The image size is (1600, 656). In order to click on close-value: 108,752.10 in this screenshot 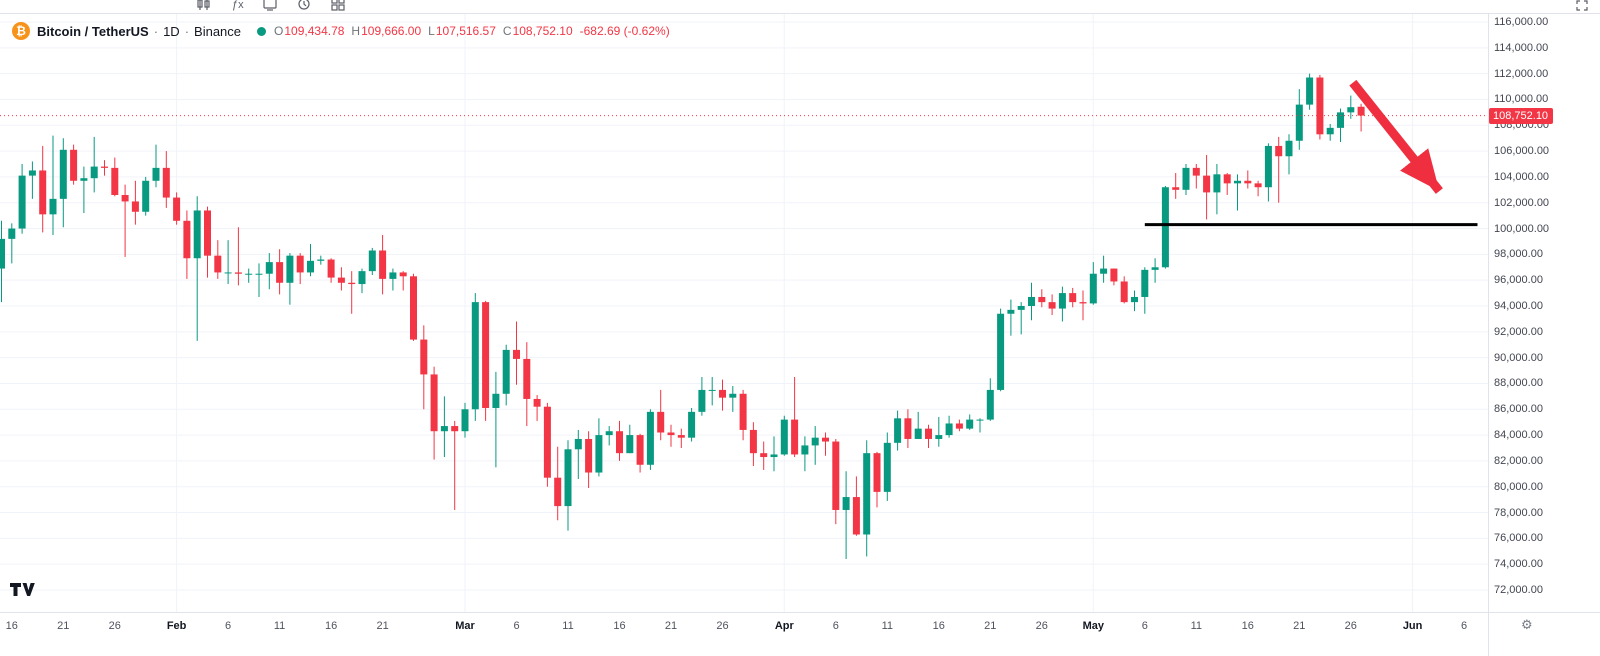, I will do `click(542, 31)`.